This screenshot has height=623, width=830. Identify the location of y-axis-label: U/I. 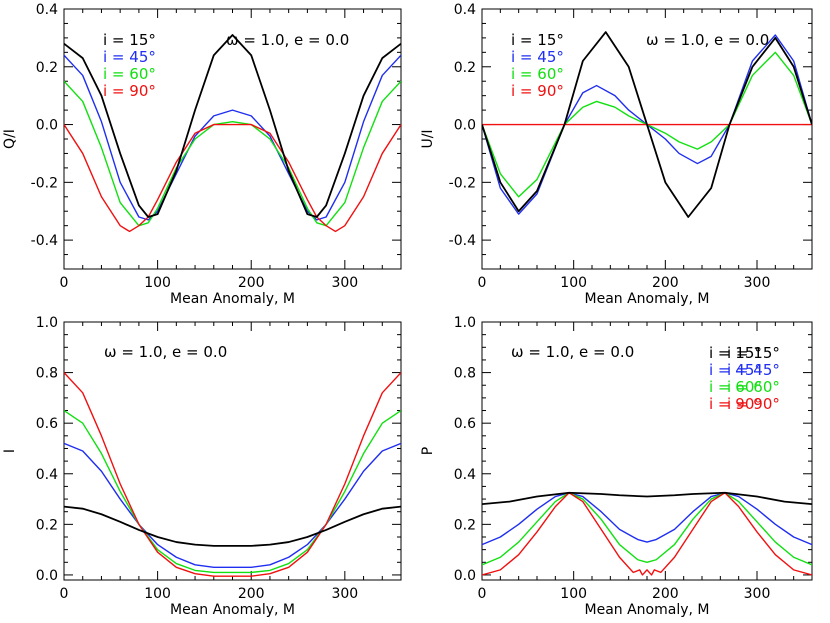
(428, 138).